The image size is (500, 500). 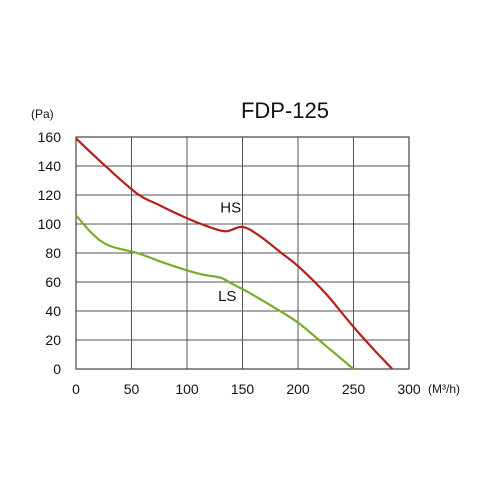 I want to click on x-tick-label-0: 0, so click(x=76, y=389).